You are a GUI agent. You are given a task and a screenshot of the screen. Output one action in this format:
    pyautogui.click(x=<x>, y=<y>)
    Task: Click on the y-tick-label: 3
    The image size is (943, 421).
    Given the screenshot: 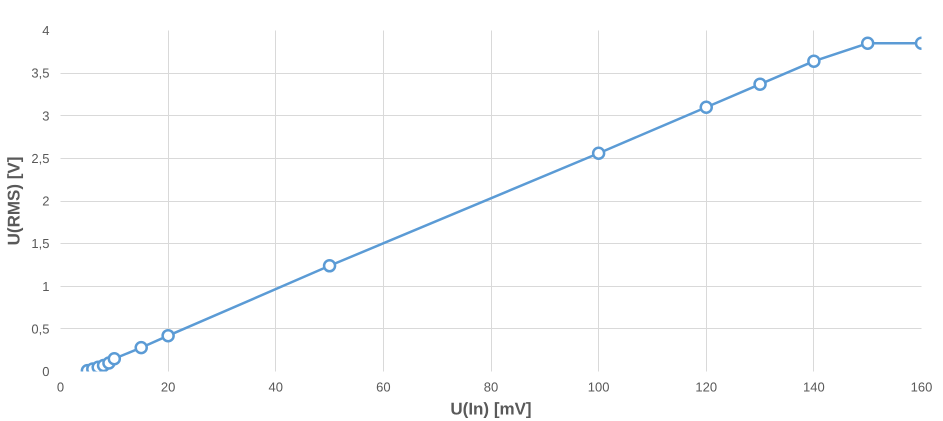 What is the action you would take?
    pyautogui.click(x=46, y=116)
    